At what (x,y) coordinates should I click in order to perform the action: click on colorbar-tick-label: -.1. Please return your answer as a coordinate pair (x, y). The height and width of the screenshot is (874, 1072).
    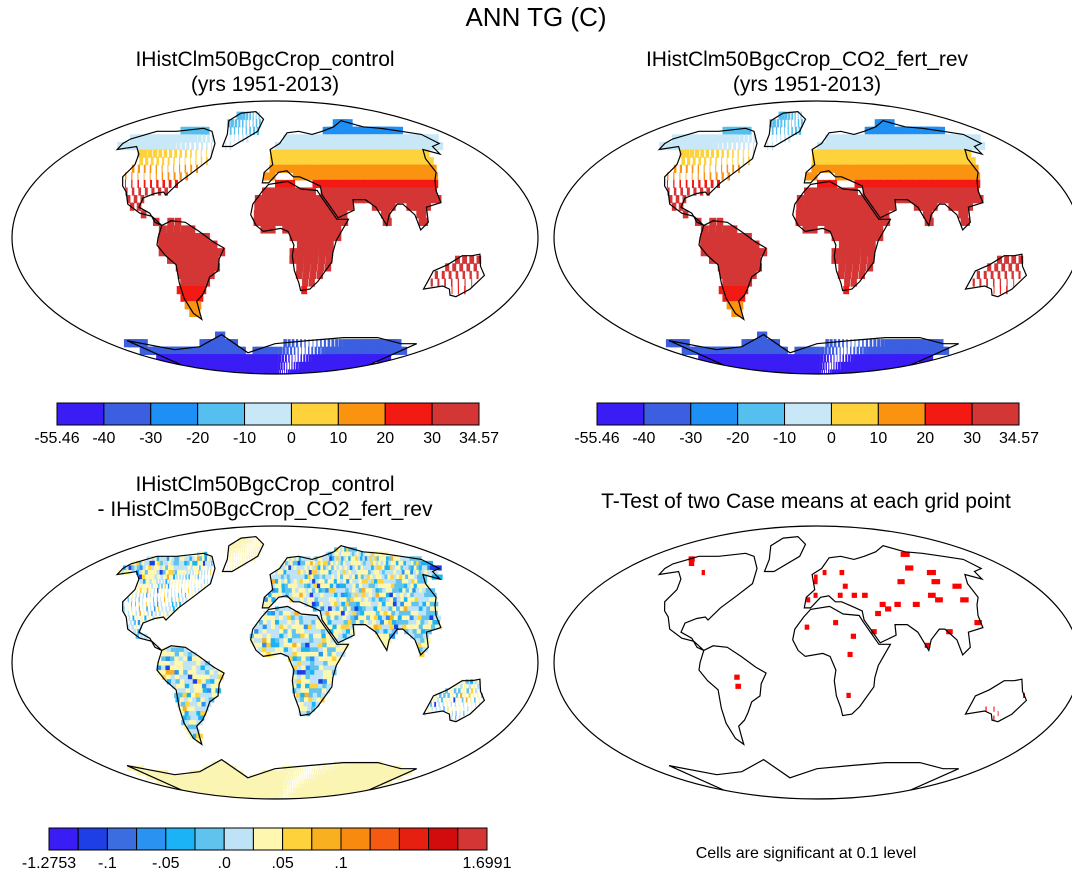
    Looking at the image, I should click on (107, 863).